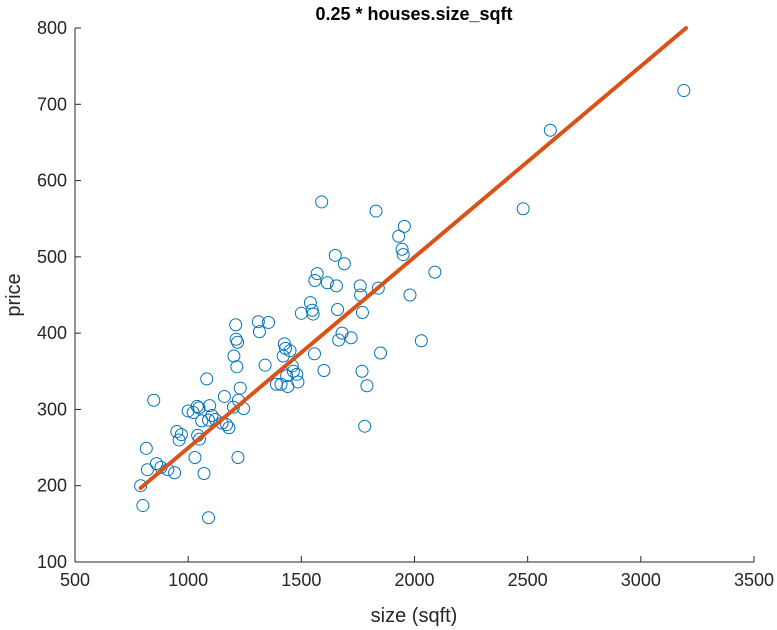  Describe the element at coordinates (641, 580) in the screenshot. I see `x-tick-label: 3000` at that location.